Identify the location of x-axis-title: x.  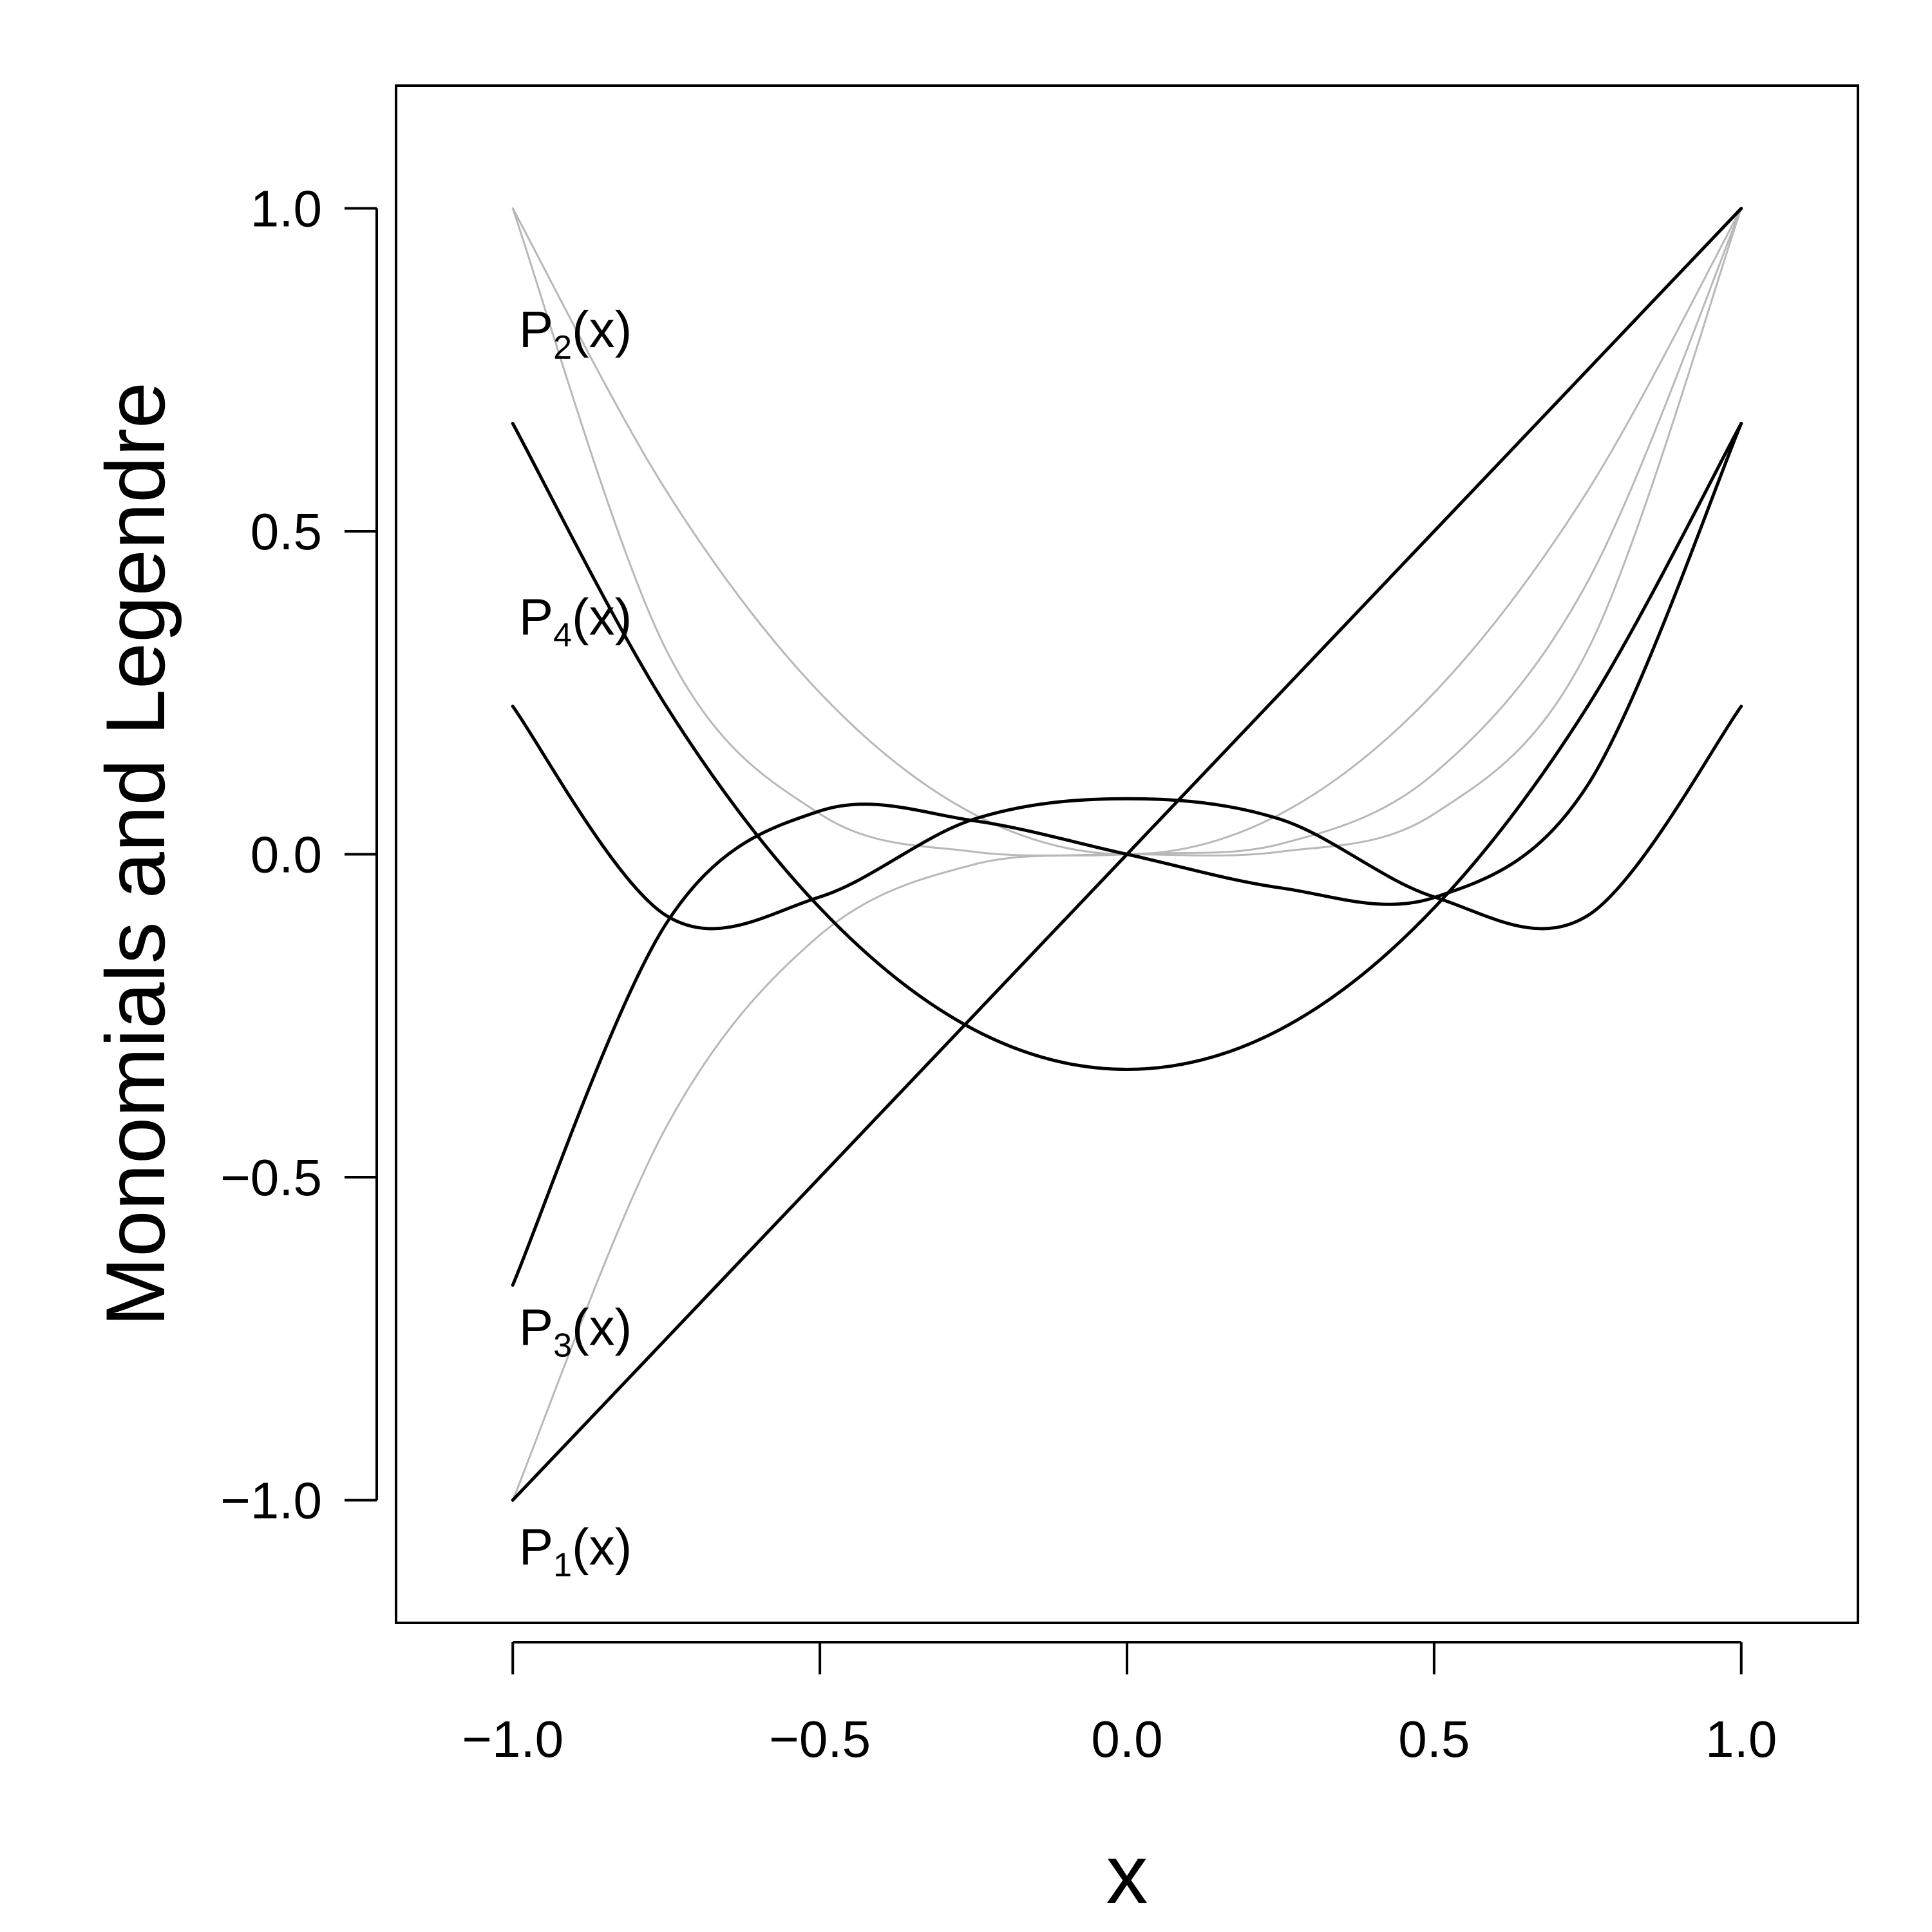
(1127, 1874).